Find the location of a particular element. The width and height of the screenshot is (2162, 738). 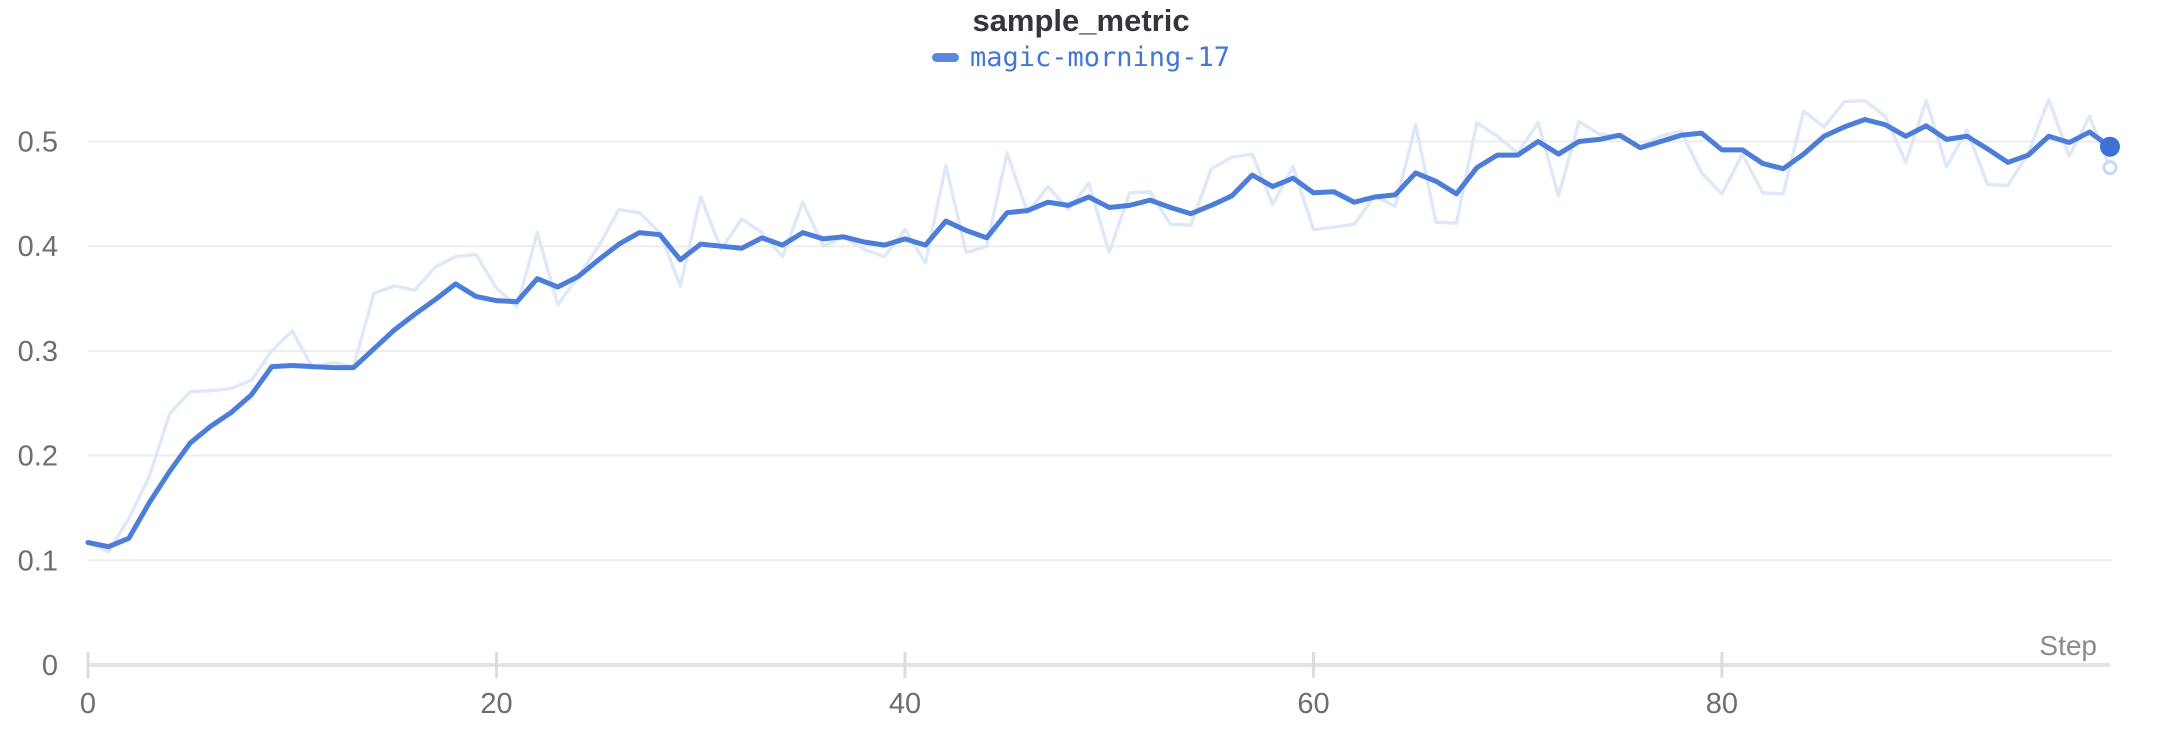

legend-swatch-icon is located at coordinates (945, 57).